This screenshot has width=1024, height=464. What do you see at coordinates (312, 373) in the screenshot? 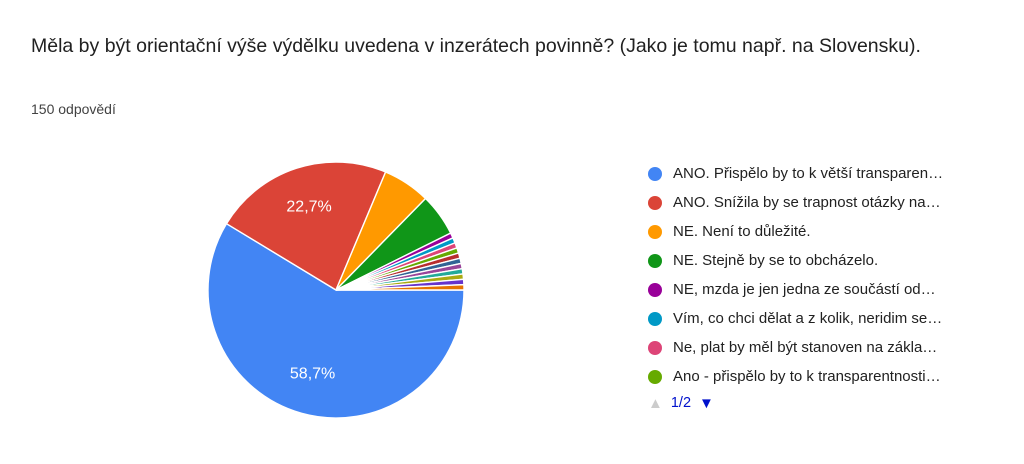
I see `pie-percent-label: 58,7%` at bounding box center [312, 373].